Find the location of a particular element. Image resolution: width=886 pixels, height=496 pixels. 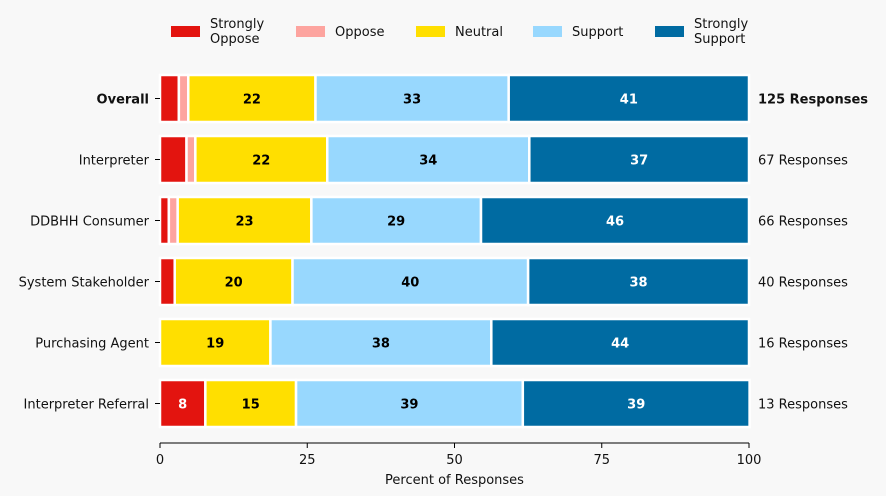

bar-value-label: 44 is located at coordinates (620, 344).